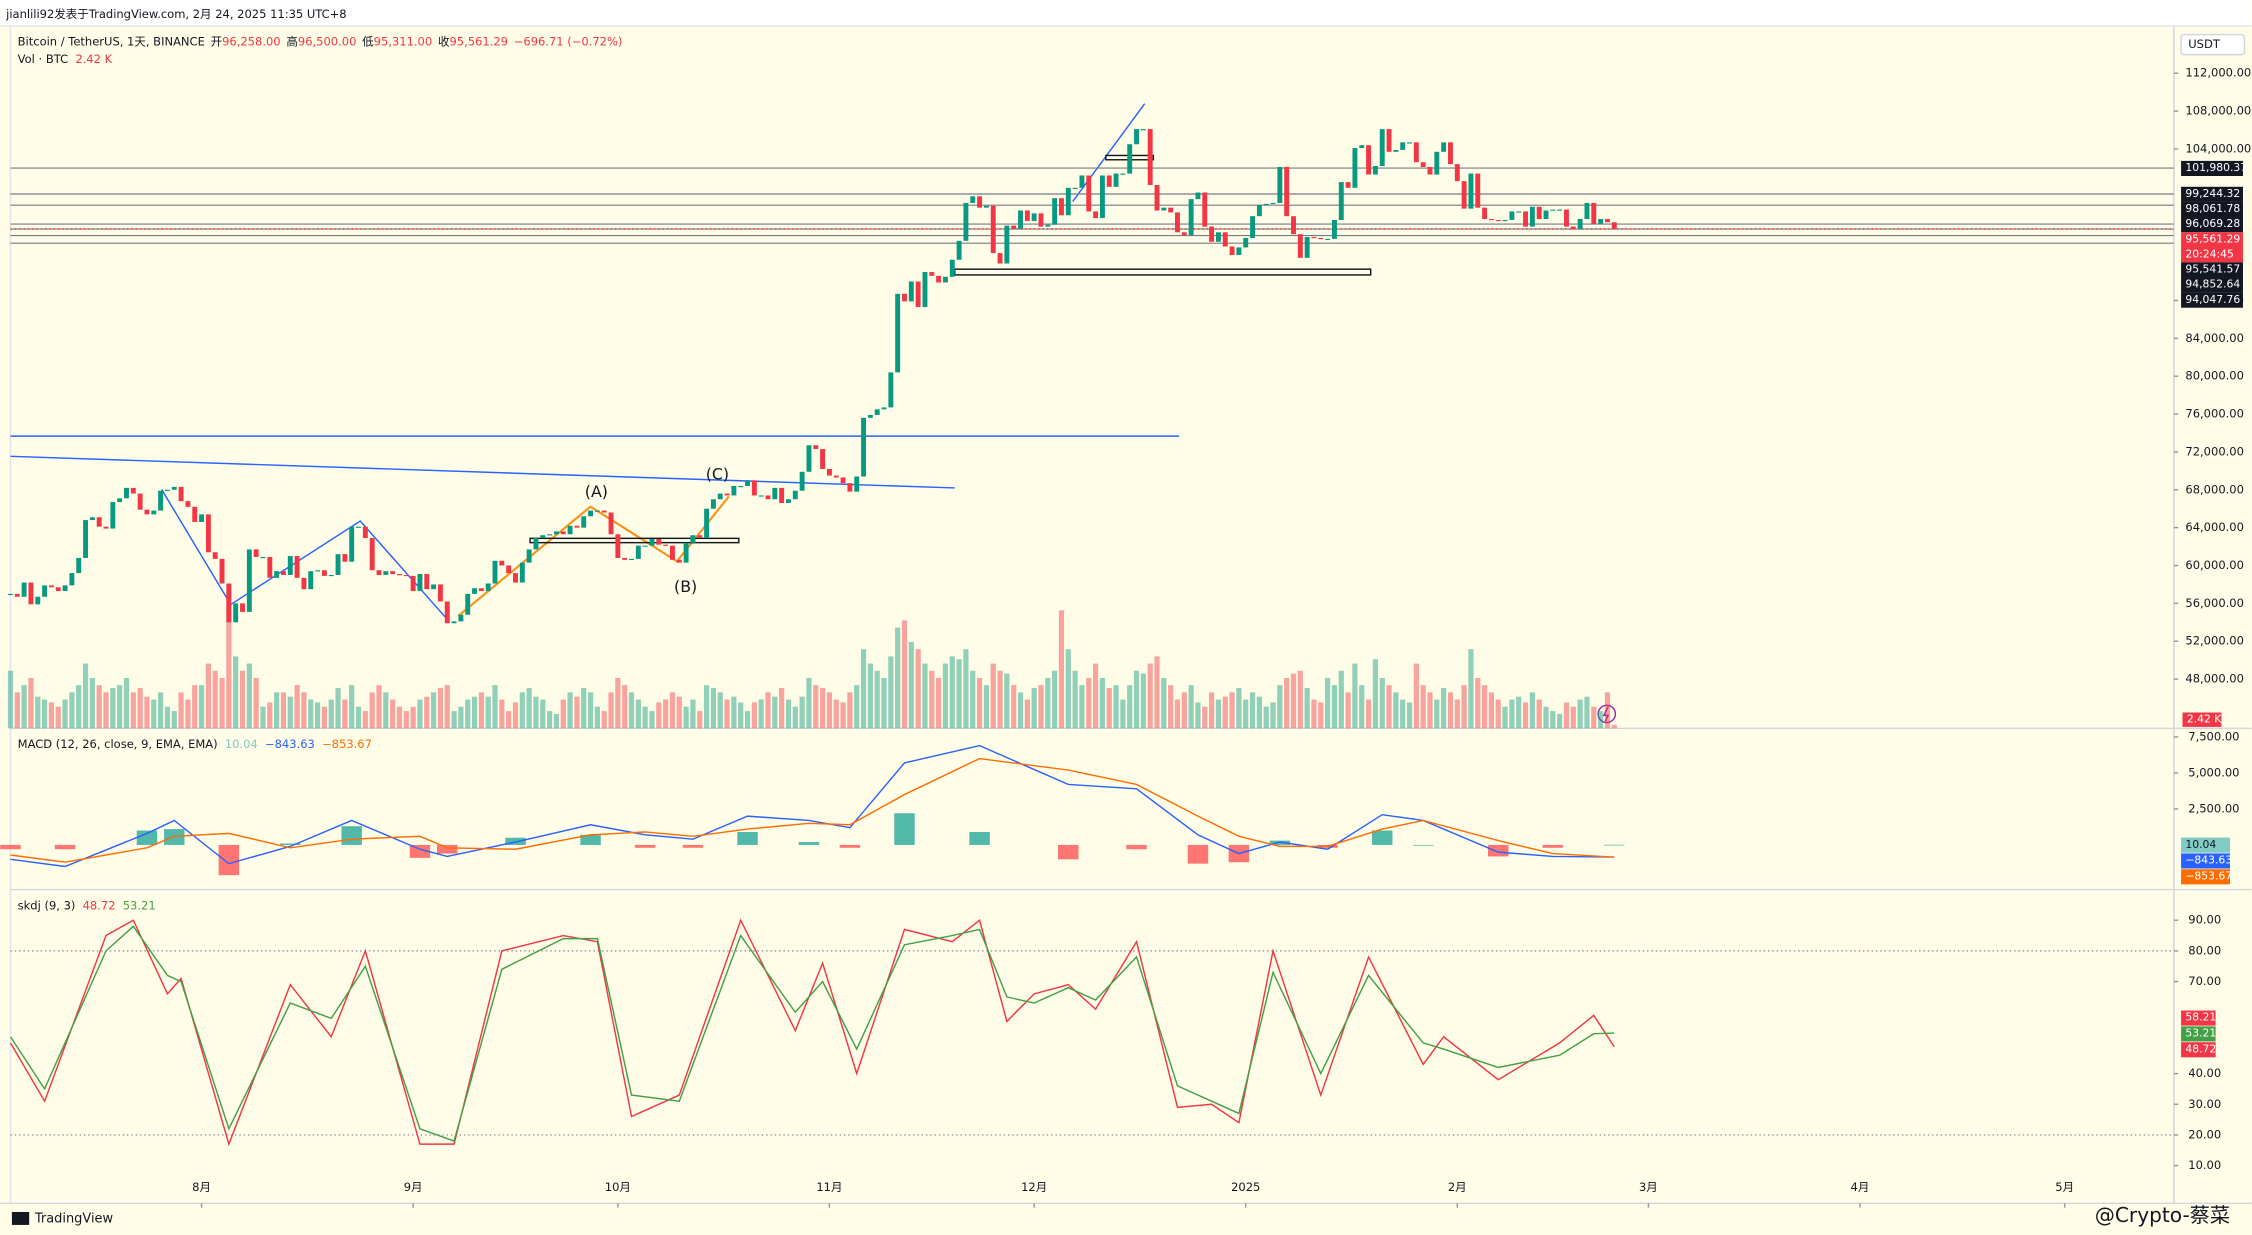  What do you see at coordinates (347, 744) in the screenshot?
I see `signal-value: −853.67` at bounding box center [347, 744].